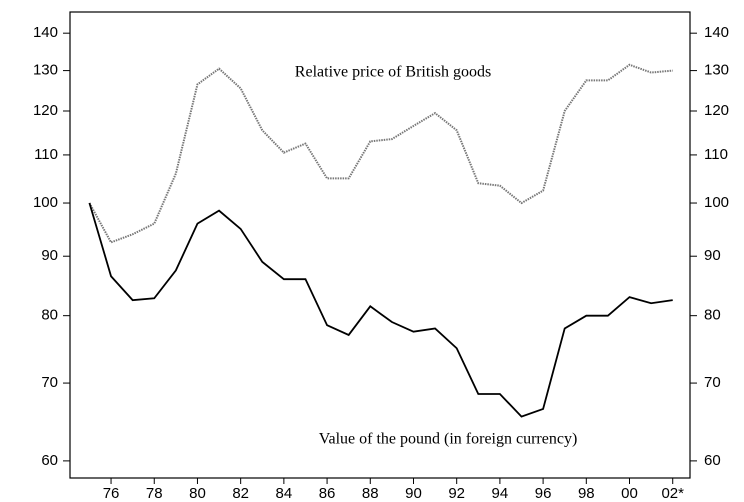 Image resolution: width=744 pixels, height=502 pixels. Describe the element at coordinates (716, 32) in the screenshot. I see `y2-tick-label: 140` at that location.